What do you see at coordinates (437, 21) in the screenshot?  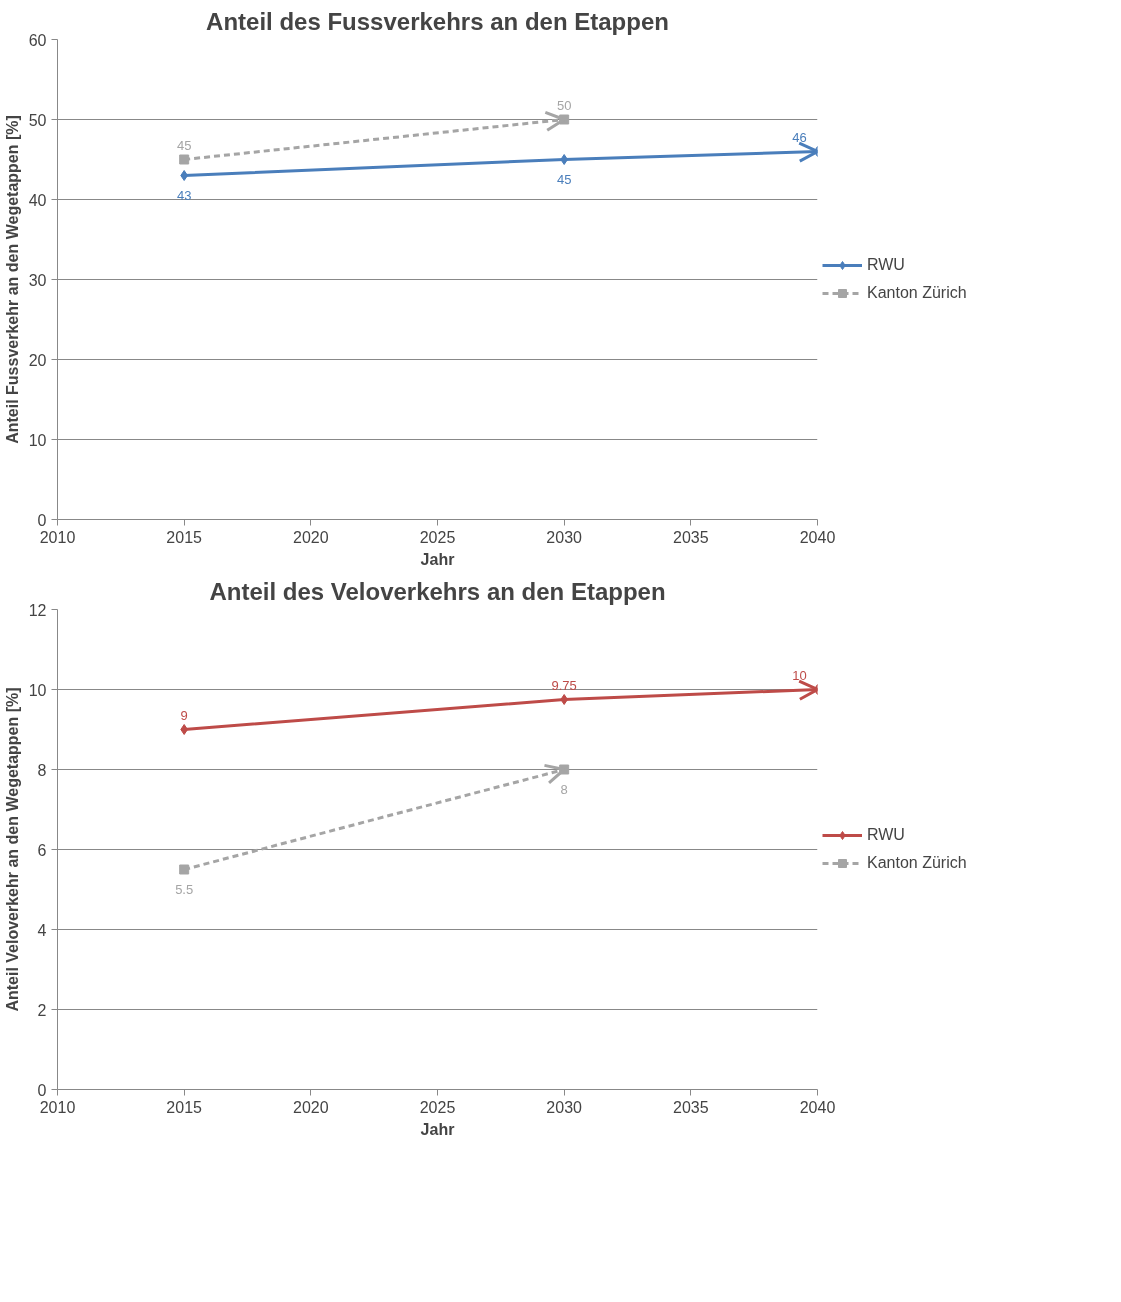 I see `chart-title: Anteil des Fussverkehrs an den Etappen` at bounding box center [437, 21].